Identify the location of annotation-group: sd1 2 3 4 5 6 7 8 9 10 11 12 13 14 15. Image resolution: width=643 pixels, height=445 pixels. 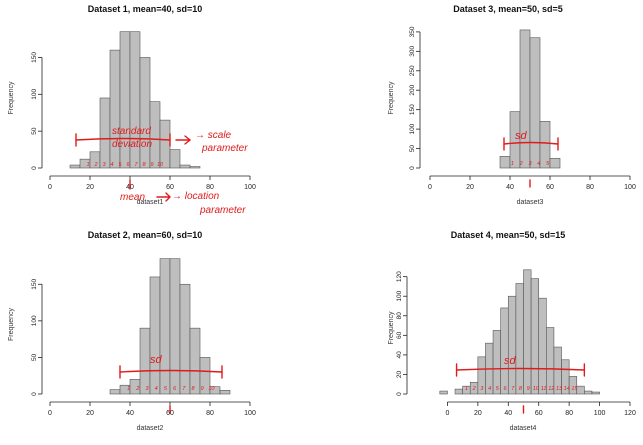
(520, 384).